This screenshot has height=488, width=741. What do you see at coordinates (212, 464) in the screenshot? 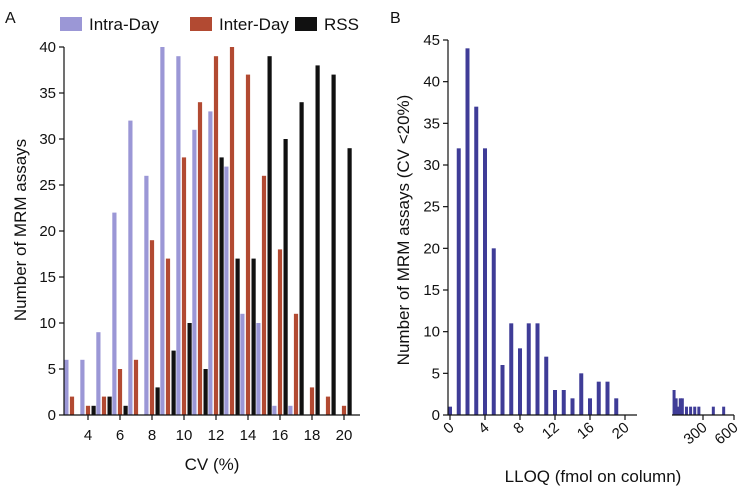
I see `x-axis-title: CV (%)` at bounding box center [212, 464].